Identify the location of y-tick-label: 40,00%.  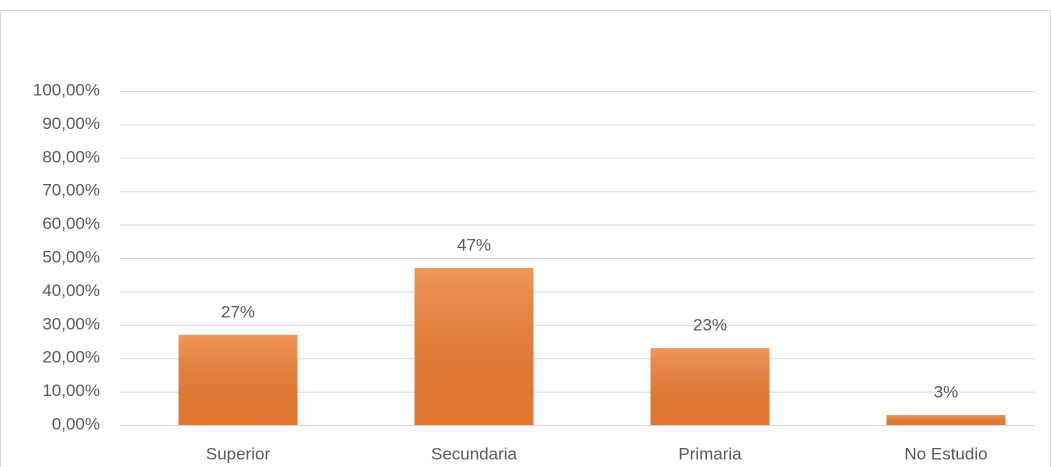
(71, 290).